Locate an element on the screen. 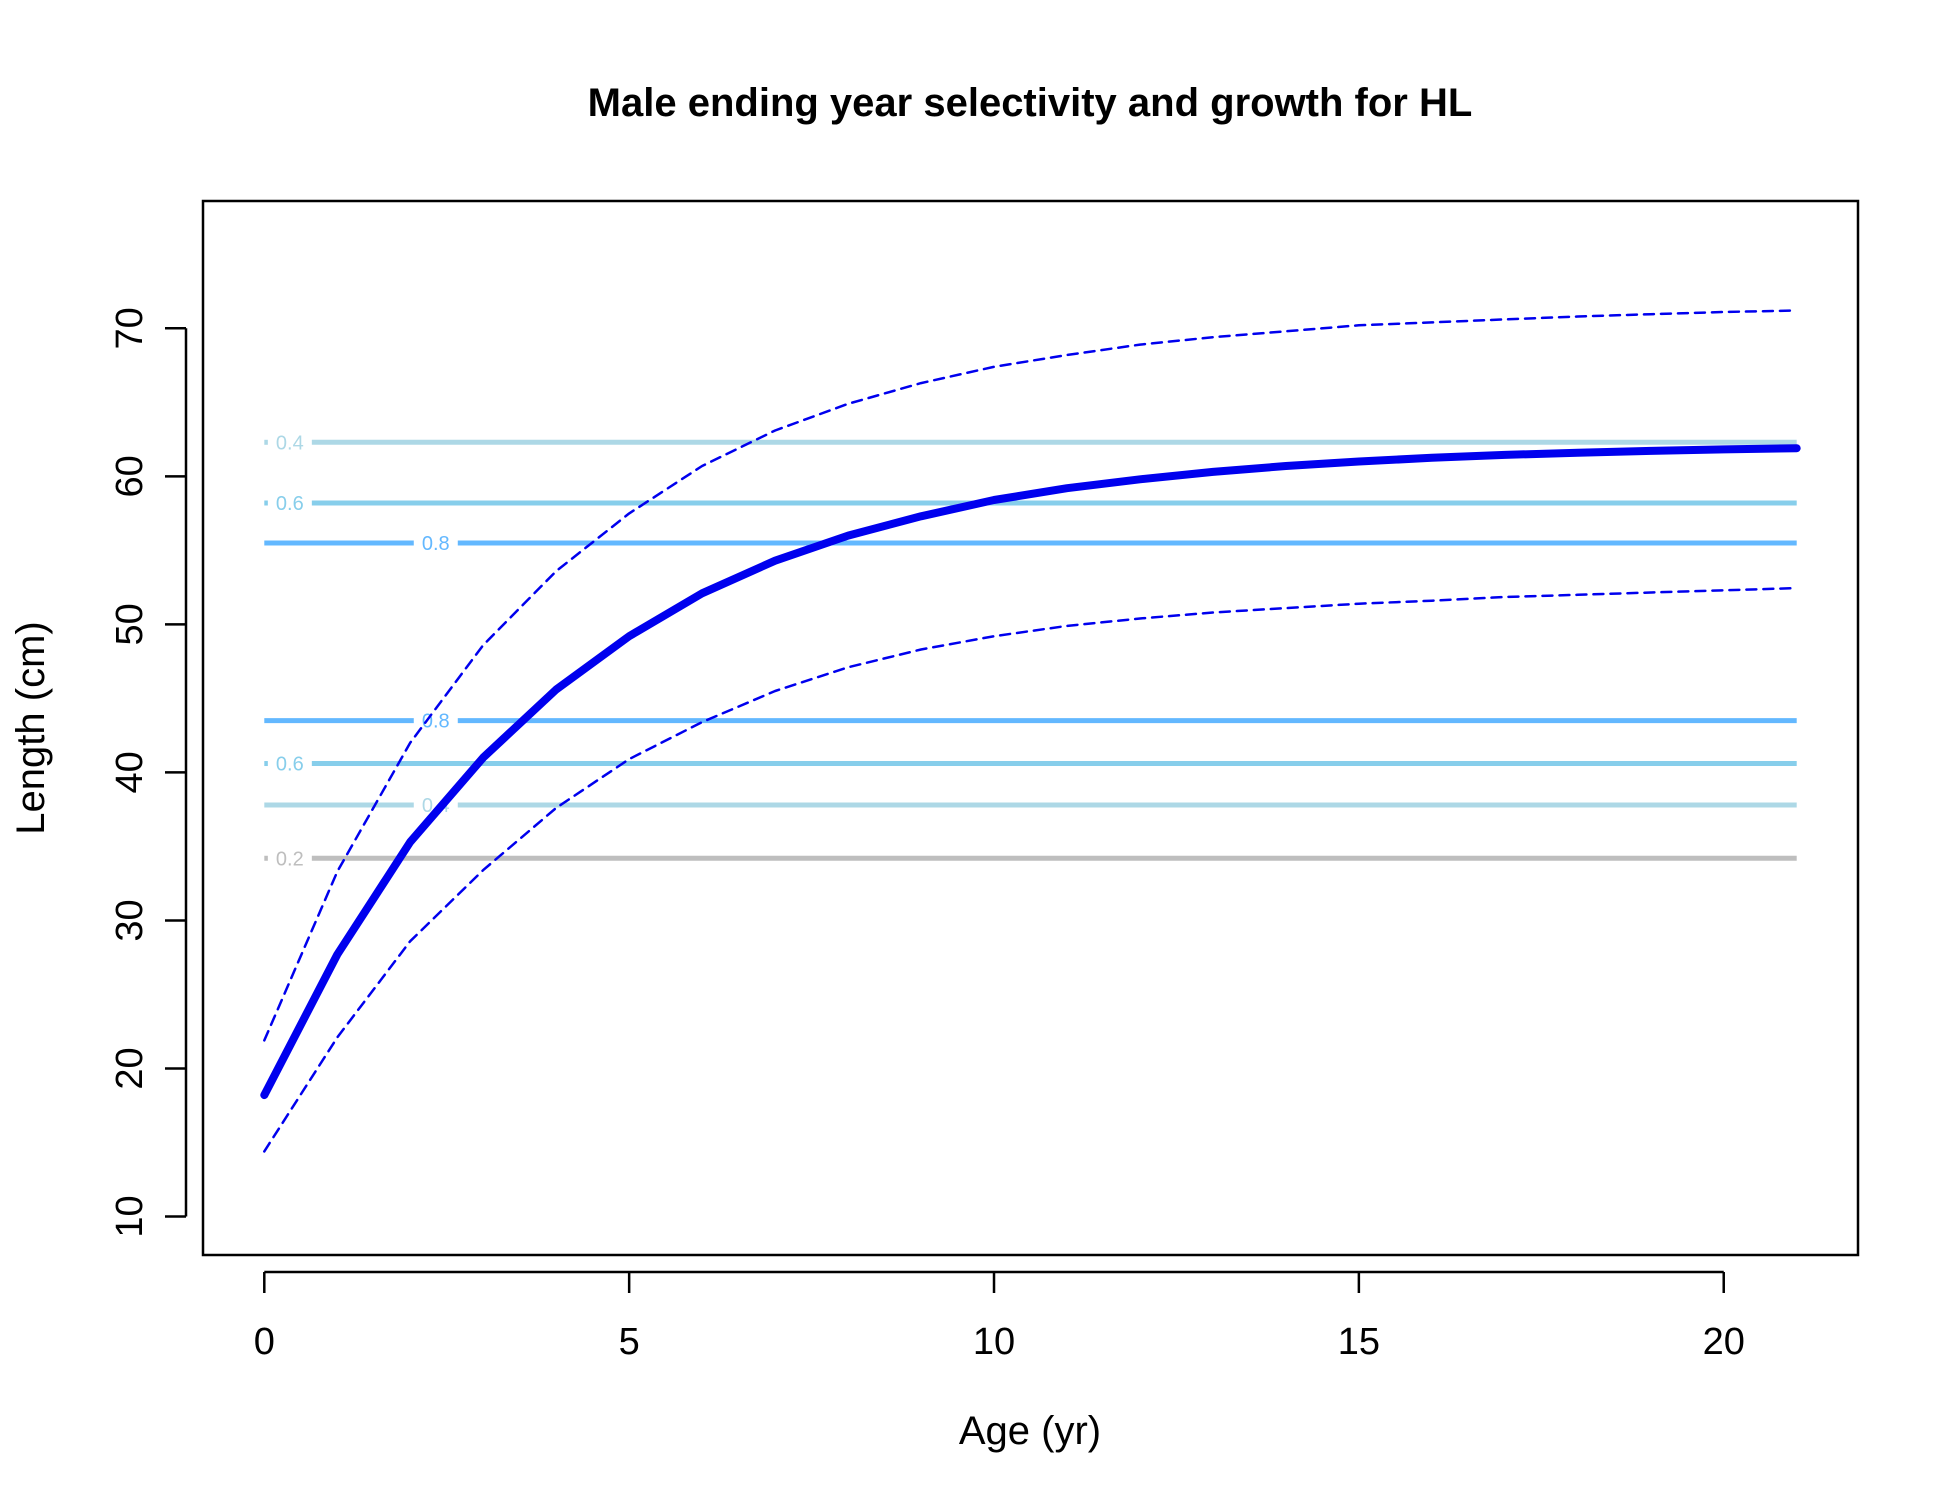 Image resolution: width=1950 pixels, height=1500 pixels. x-tick-label: 20 is located at coordinates (1724, 1342).